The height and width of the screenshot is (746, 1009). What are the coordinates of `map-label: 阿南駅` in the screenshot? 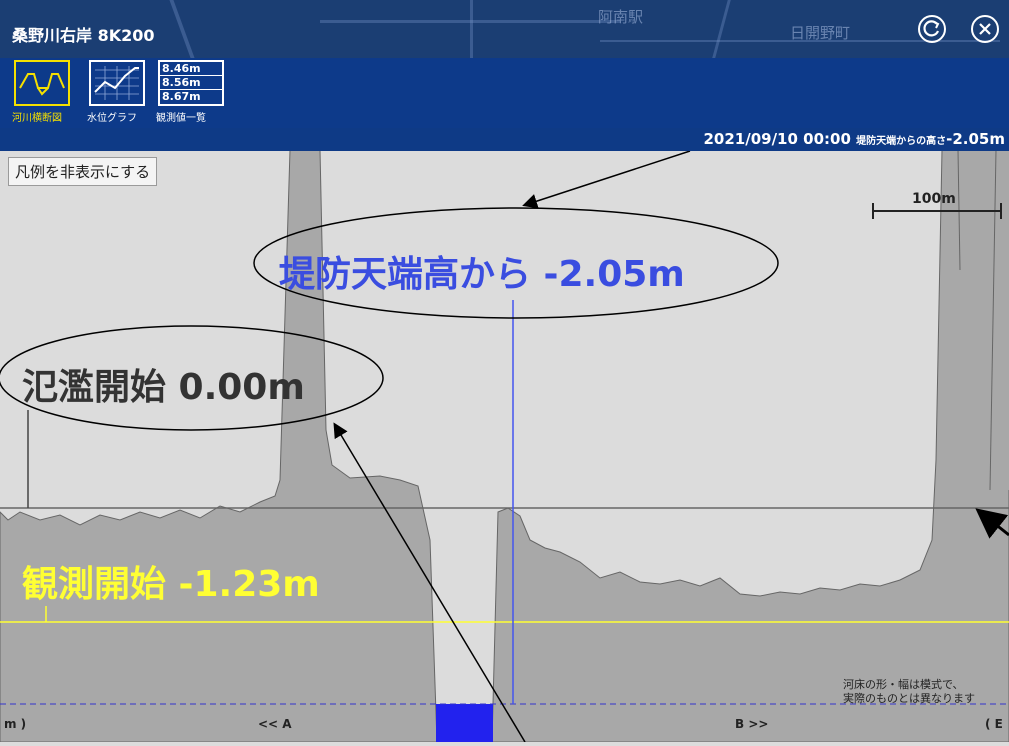 It's located at (621, 17).